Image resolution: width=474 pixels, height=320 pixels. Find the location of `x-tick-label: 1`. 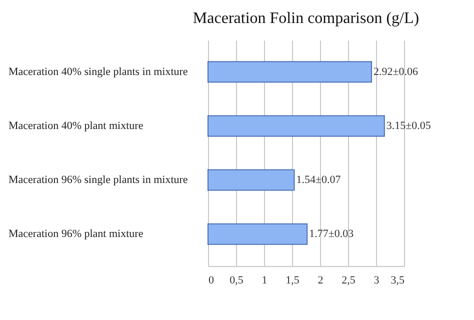

x-tick-label: 1 is located at coordinates (265, 280).